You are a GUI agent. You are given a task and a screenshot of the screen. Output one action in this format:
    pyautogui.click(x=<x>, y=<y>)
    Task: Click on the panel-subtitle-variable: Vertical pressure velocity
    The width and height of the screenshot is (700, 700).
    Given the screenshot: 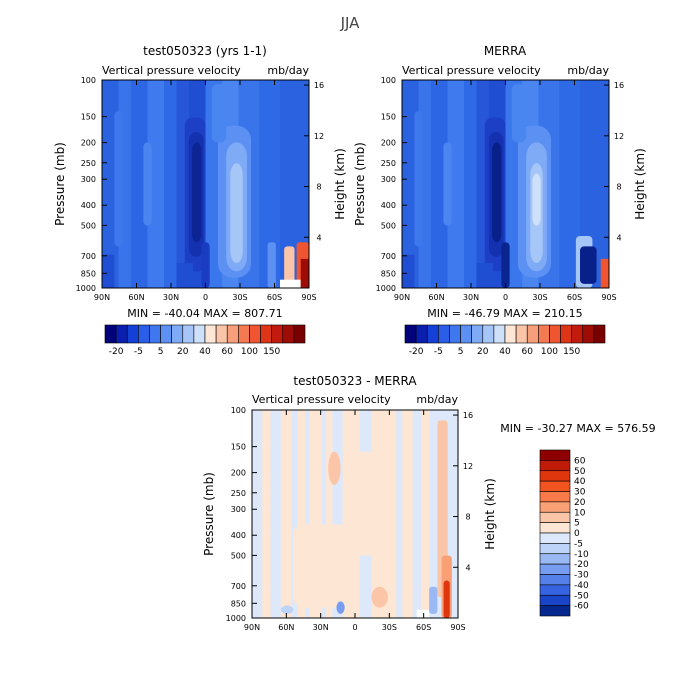 What is the action you would take?
    pyautogui.click(x=171, y=70)
    